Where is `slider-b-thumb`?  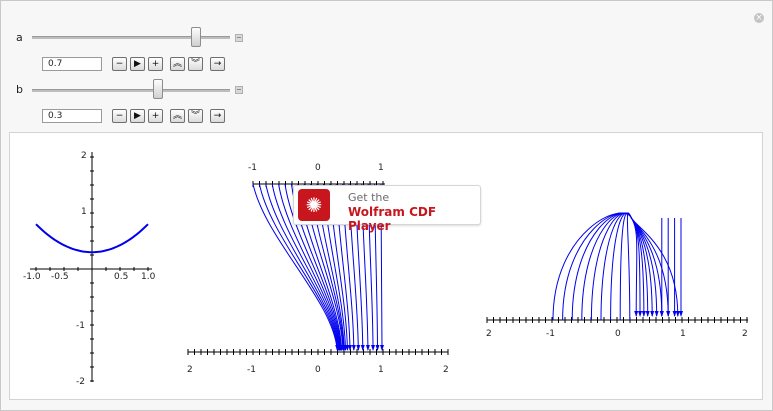
slider-b-thumb is located at coordinates (158, 89).